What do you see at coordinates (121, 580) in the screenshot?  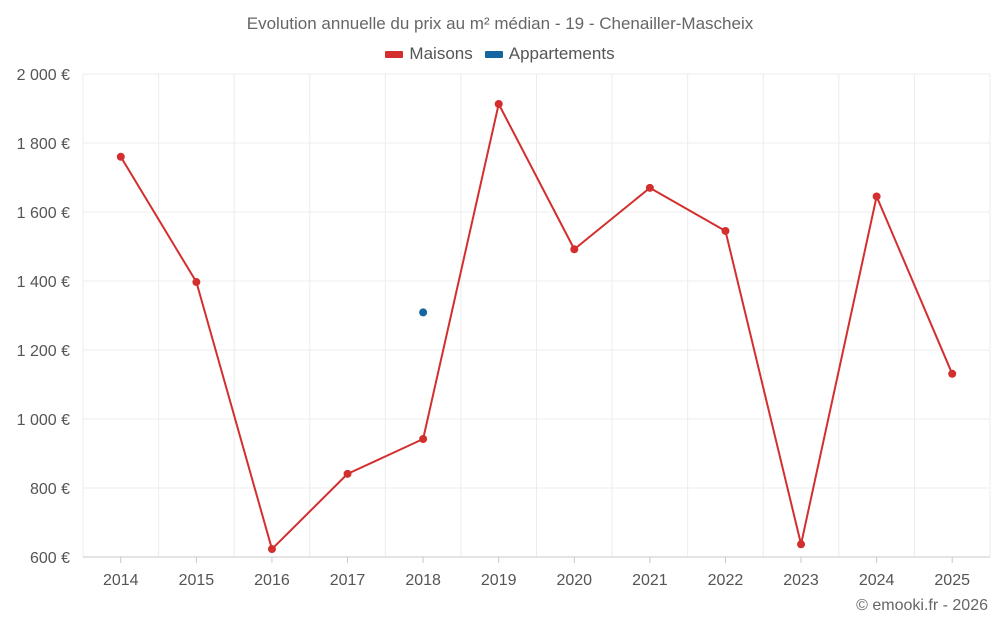 I see `x-tick-label: 2014` at bounding box center [121, 580].